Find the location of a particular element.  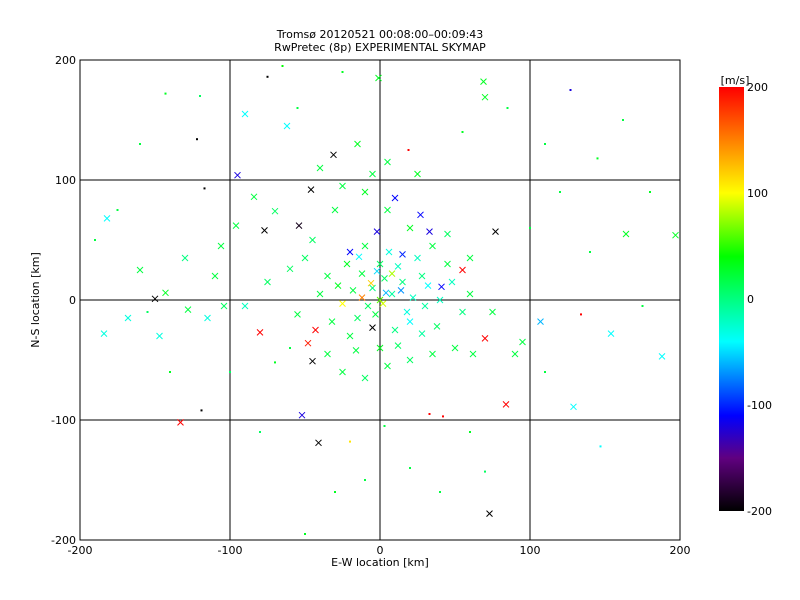

colorbar-tick-label: -200 is located at coordinates (759, 511).